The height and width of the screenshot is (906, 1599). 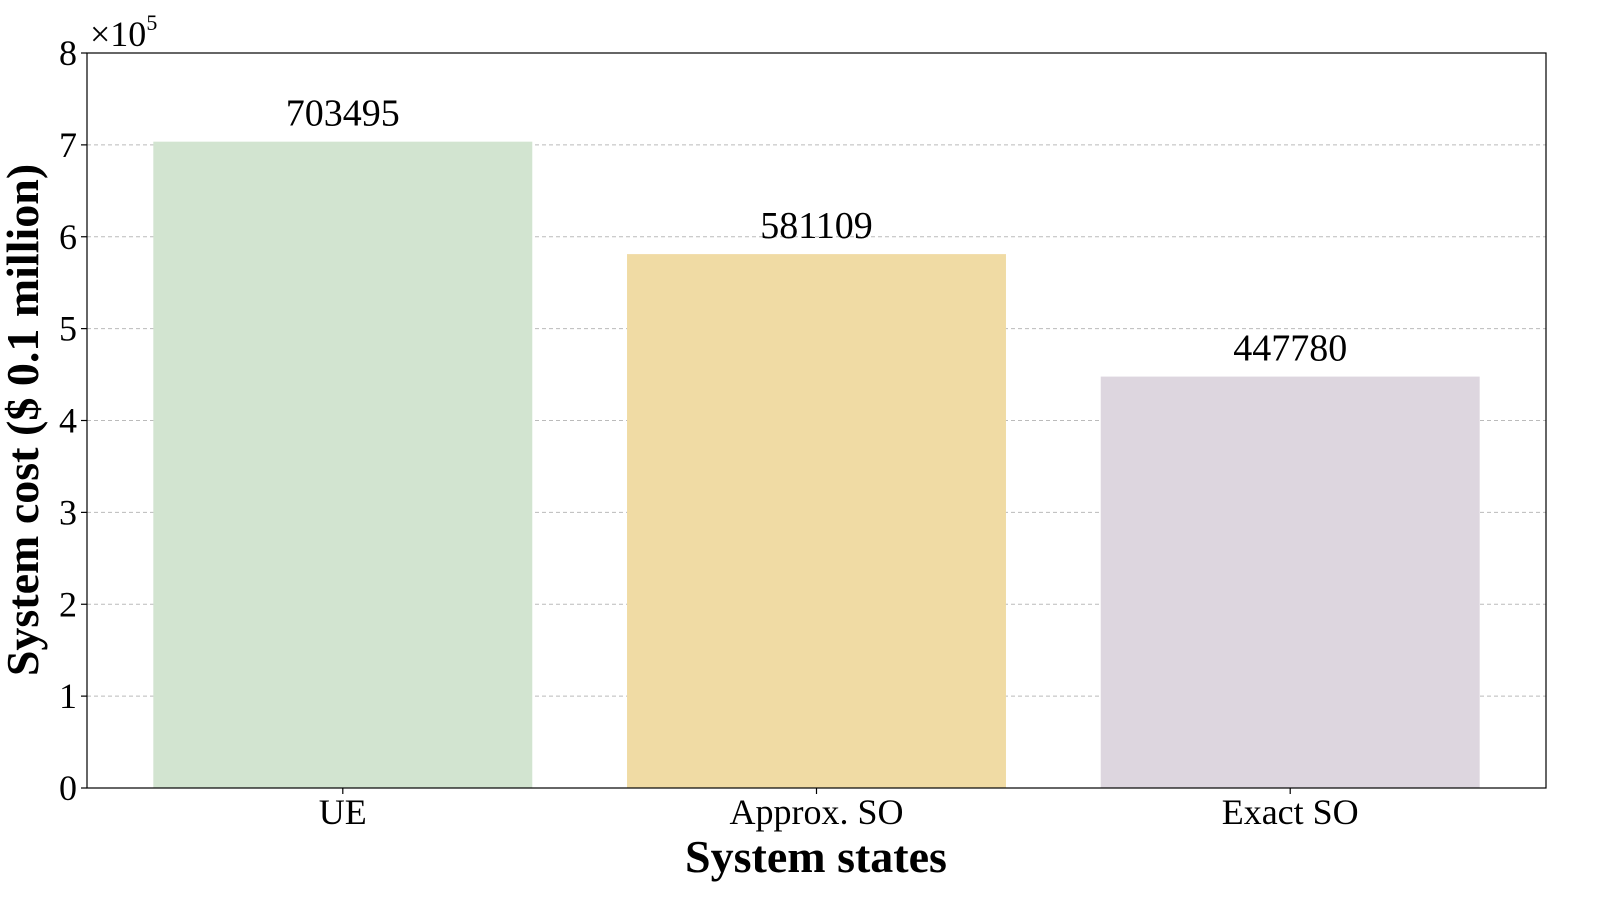 I want to click on y-multiplier: ×10⁵, so click(x=123, y=32).